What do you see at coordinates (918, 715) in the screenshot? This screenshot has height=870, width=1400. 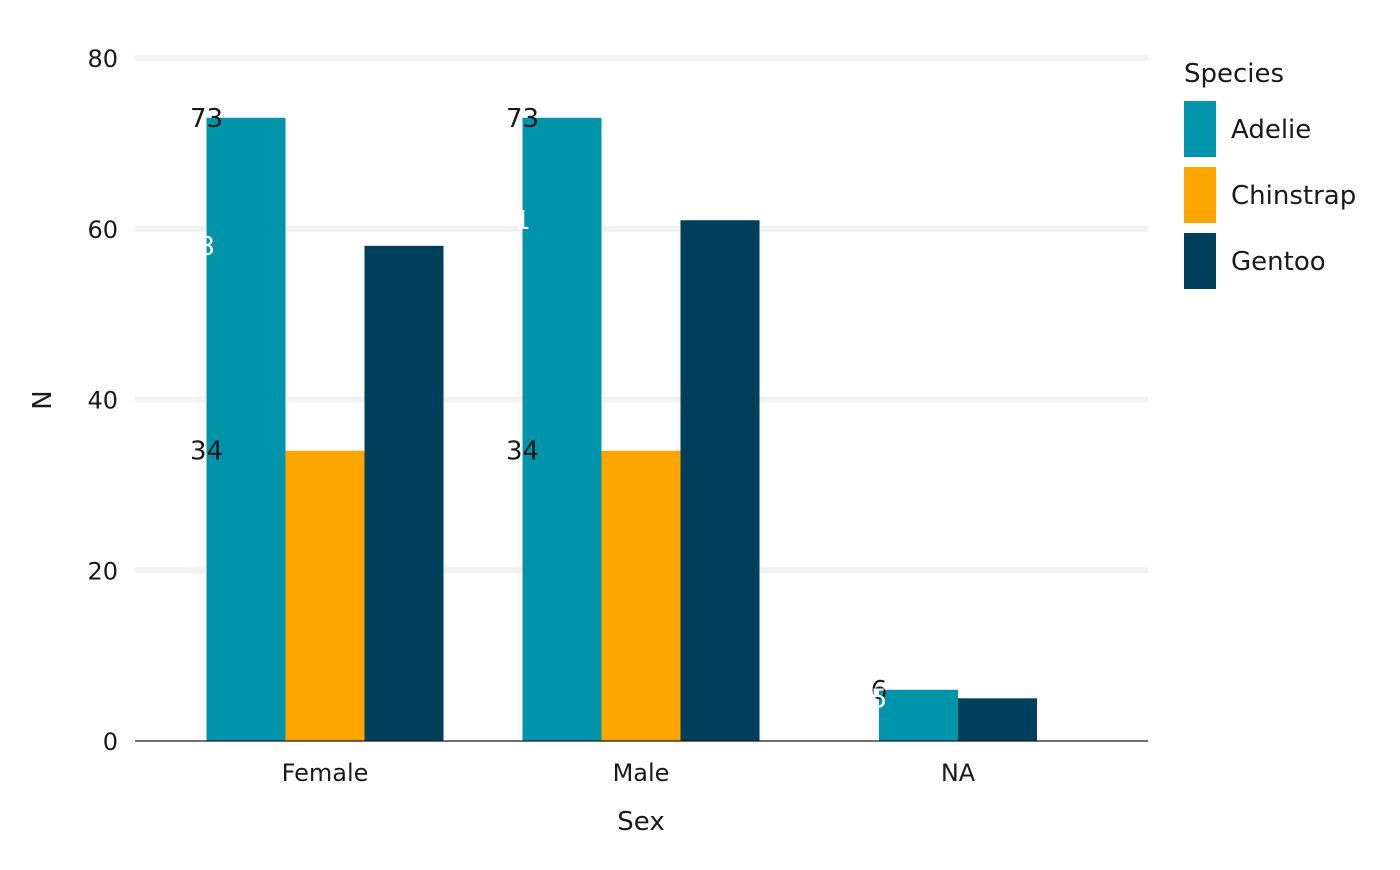 I see `bar-adelie-na` at bounding box center [918, 715].